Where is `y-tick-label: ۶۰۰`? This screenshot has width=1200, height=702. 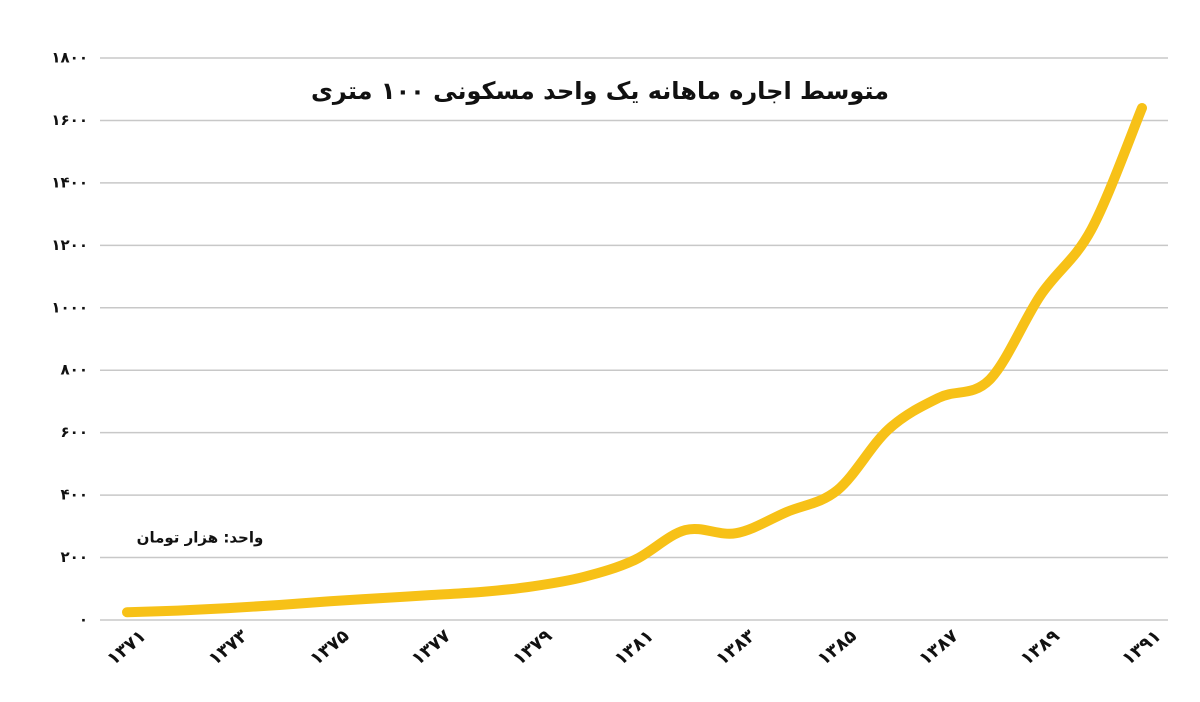 y-tick-label: ۶۰۰ is located at coordinates (74, 432).